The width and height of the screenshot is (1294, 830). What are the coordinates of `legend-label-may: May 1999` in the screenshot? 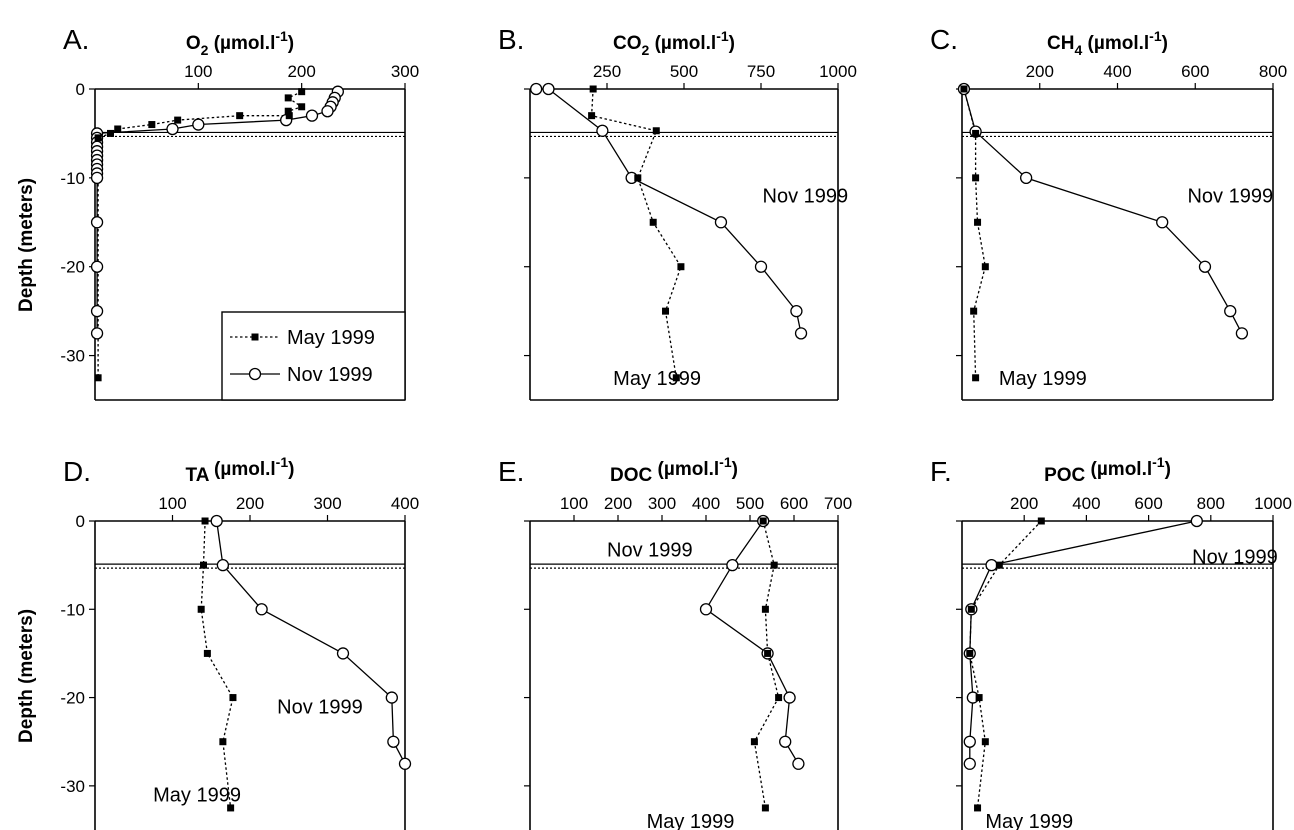 It's located at (331, 338).